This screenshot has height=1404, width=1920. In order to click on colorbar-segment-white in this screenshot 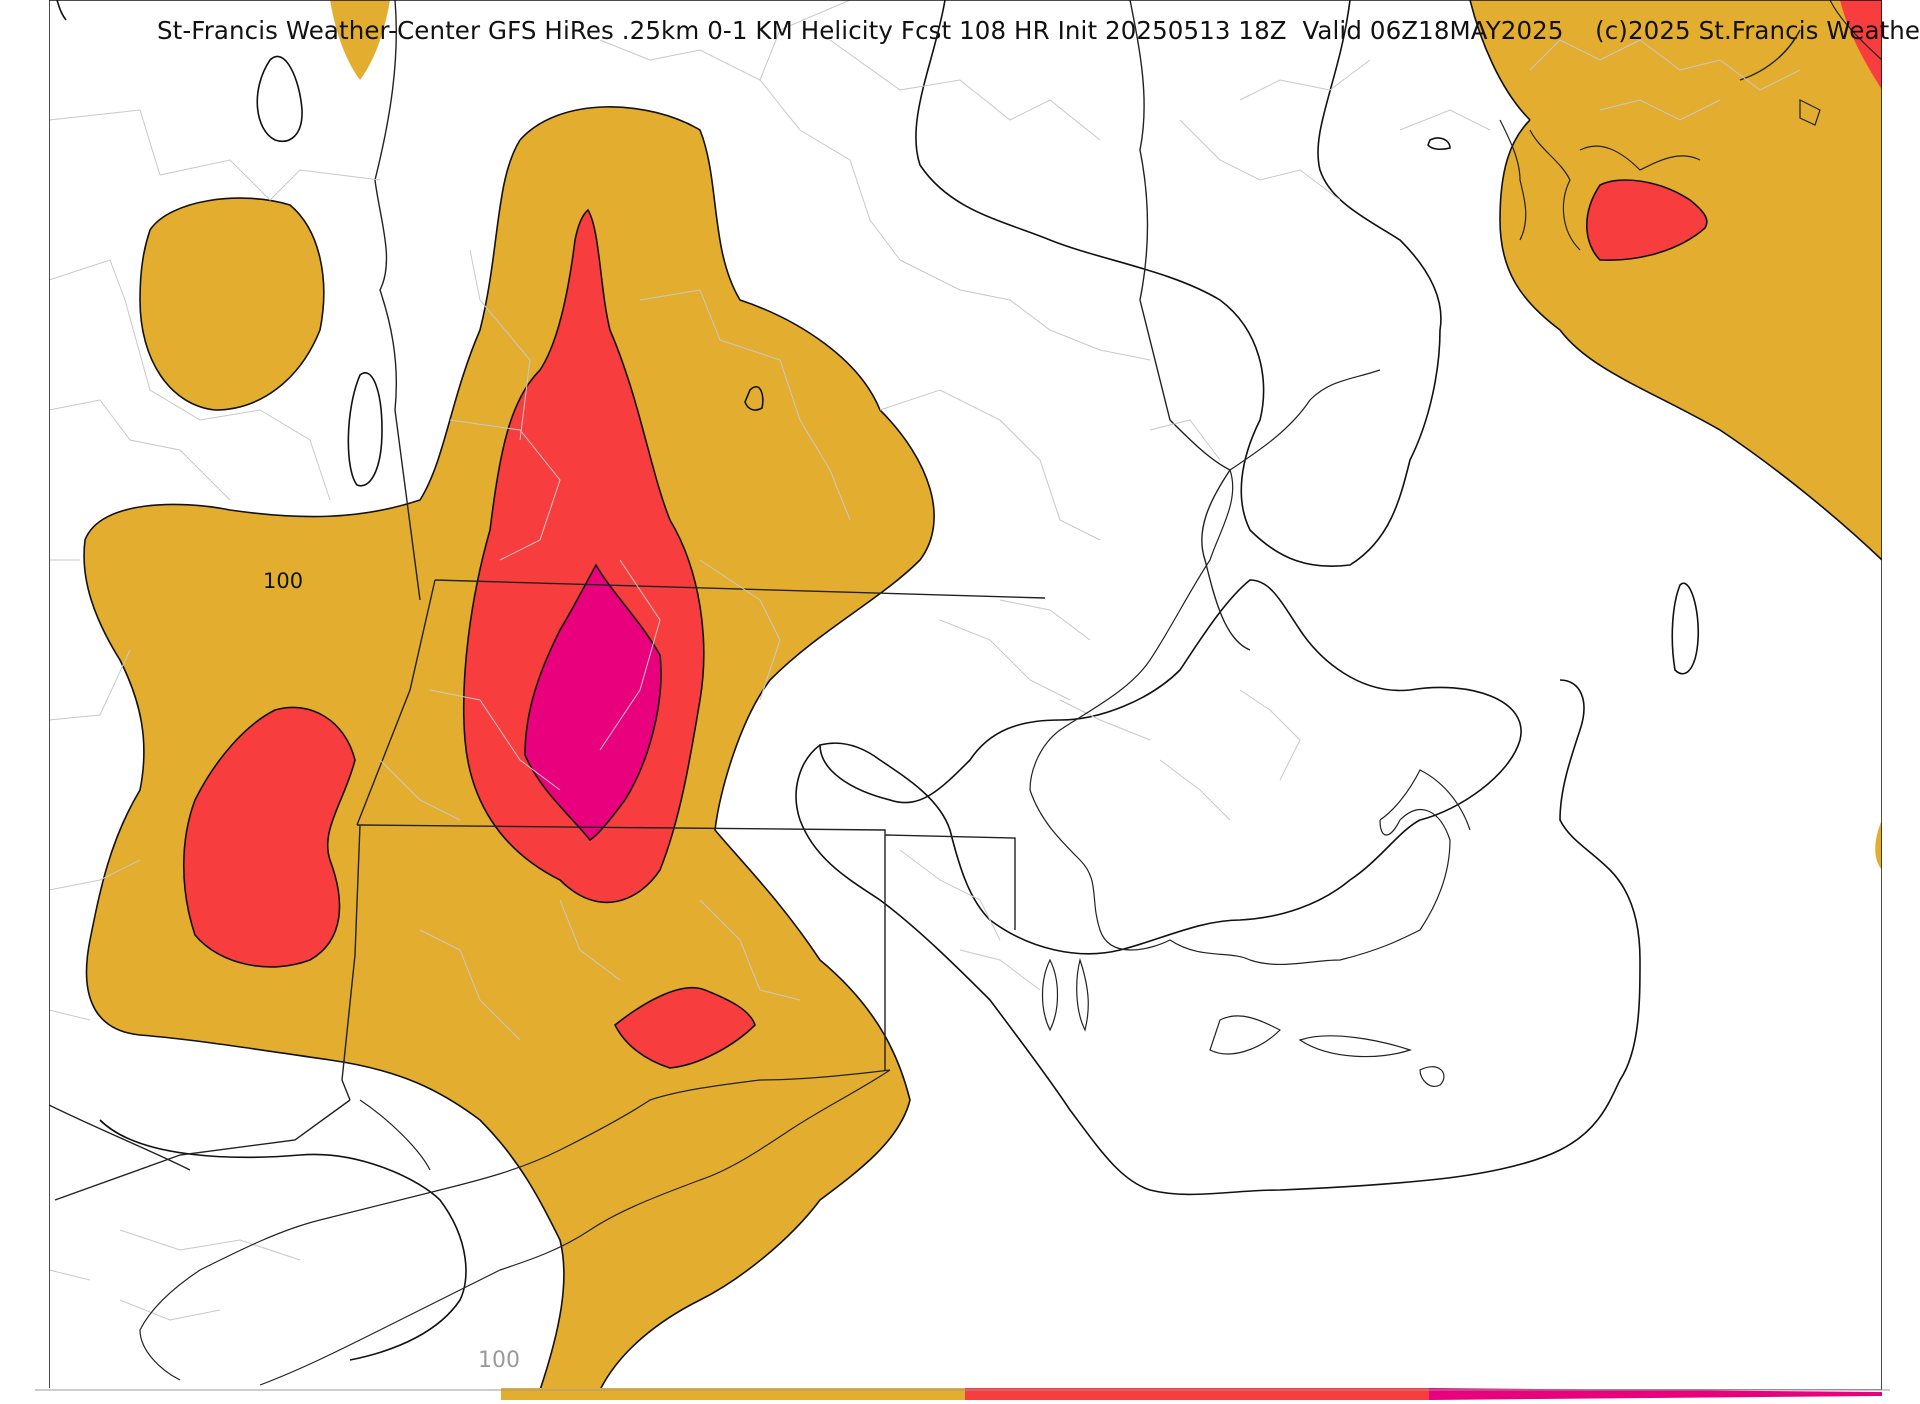, I will do `click(275, 1394)`.